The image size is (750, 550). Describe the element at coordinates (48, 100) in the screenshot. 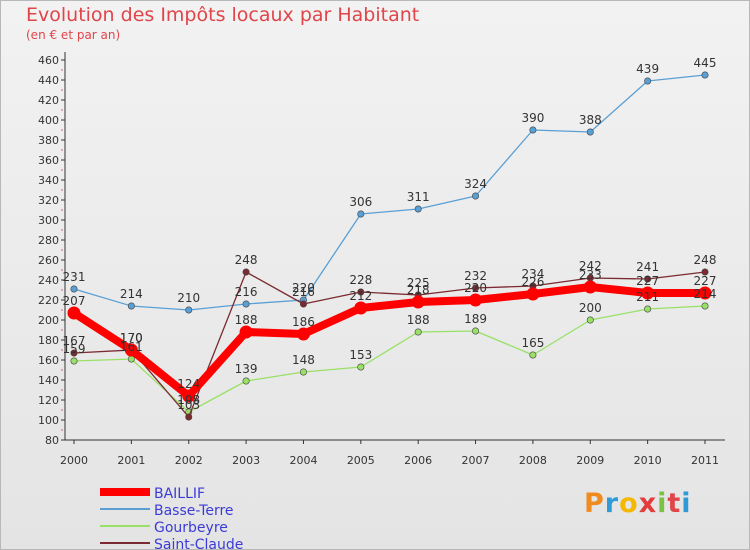

I see `y-tick-label: 420` at that location.